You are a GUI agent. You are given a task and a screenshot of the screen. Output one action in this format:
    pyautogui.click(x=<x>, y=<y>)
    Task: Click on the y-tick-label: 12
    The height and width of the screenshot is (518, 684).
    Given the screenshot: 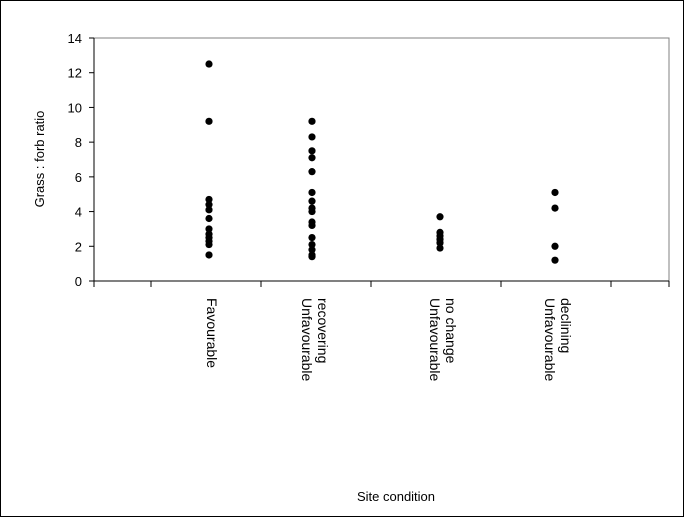 What is the action you would take?
    pyautogui.click(x=75, y=73)
    